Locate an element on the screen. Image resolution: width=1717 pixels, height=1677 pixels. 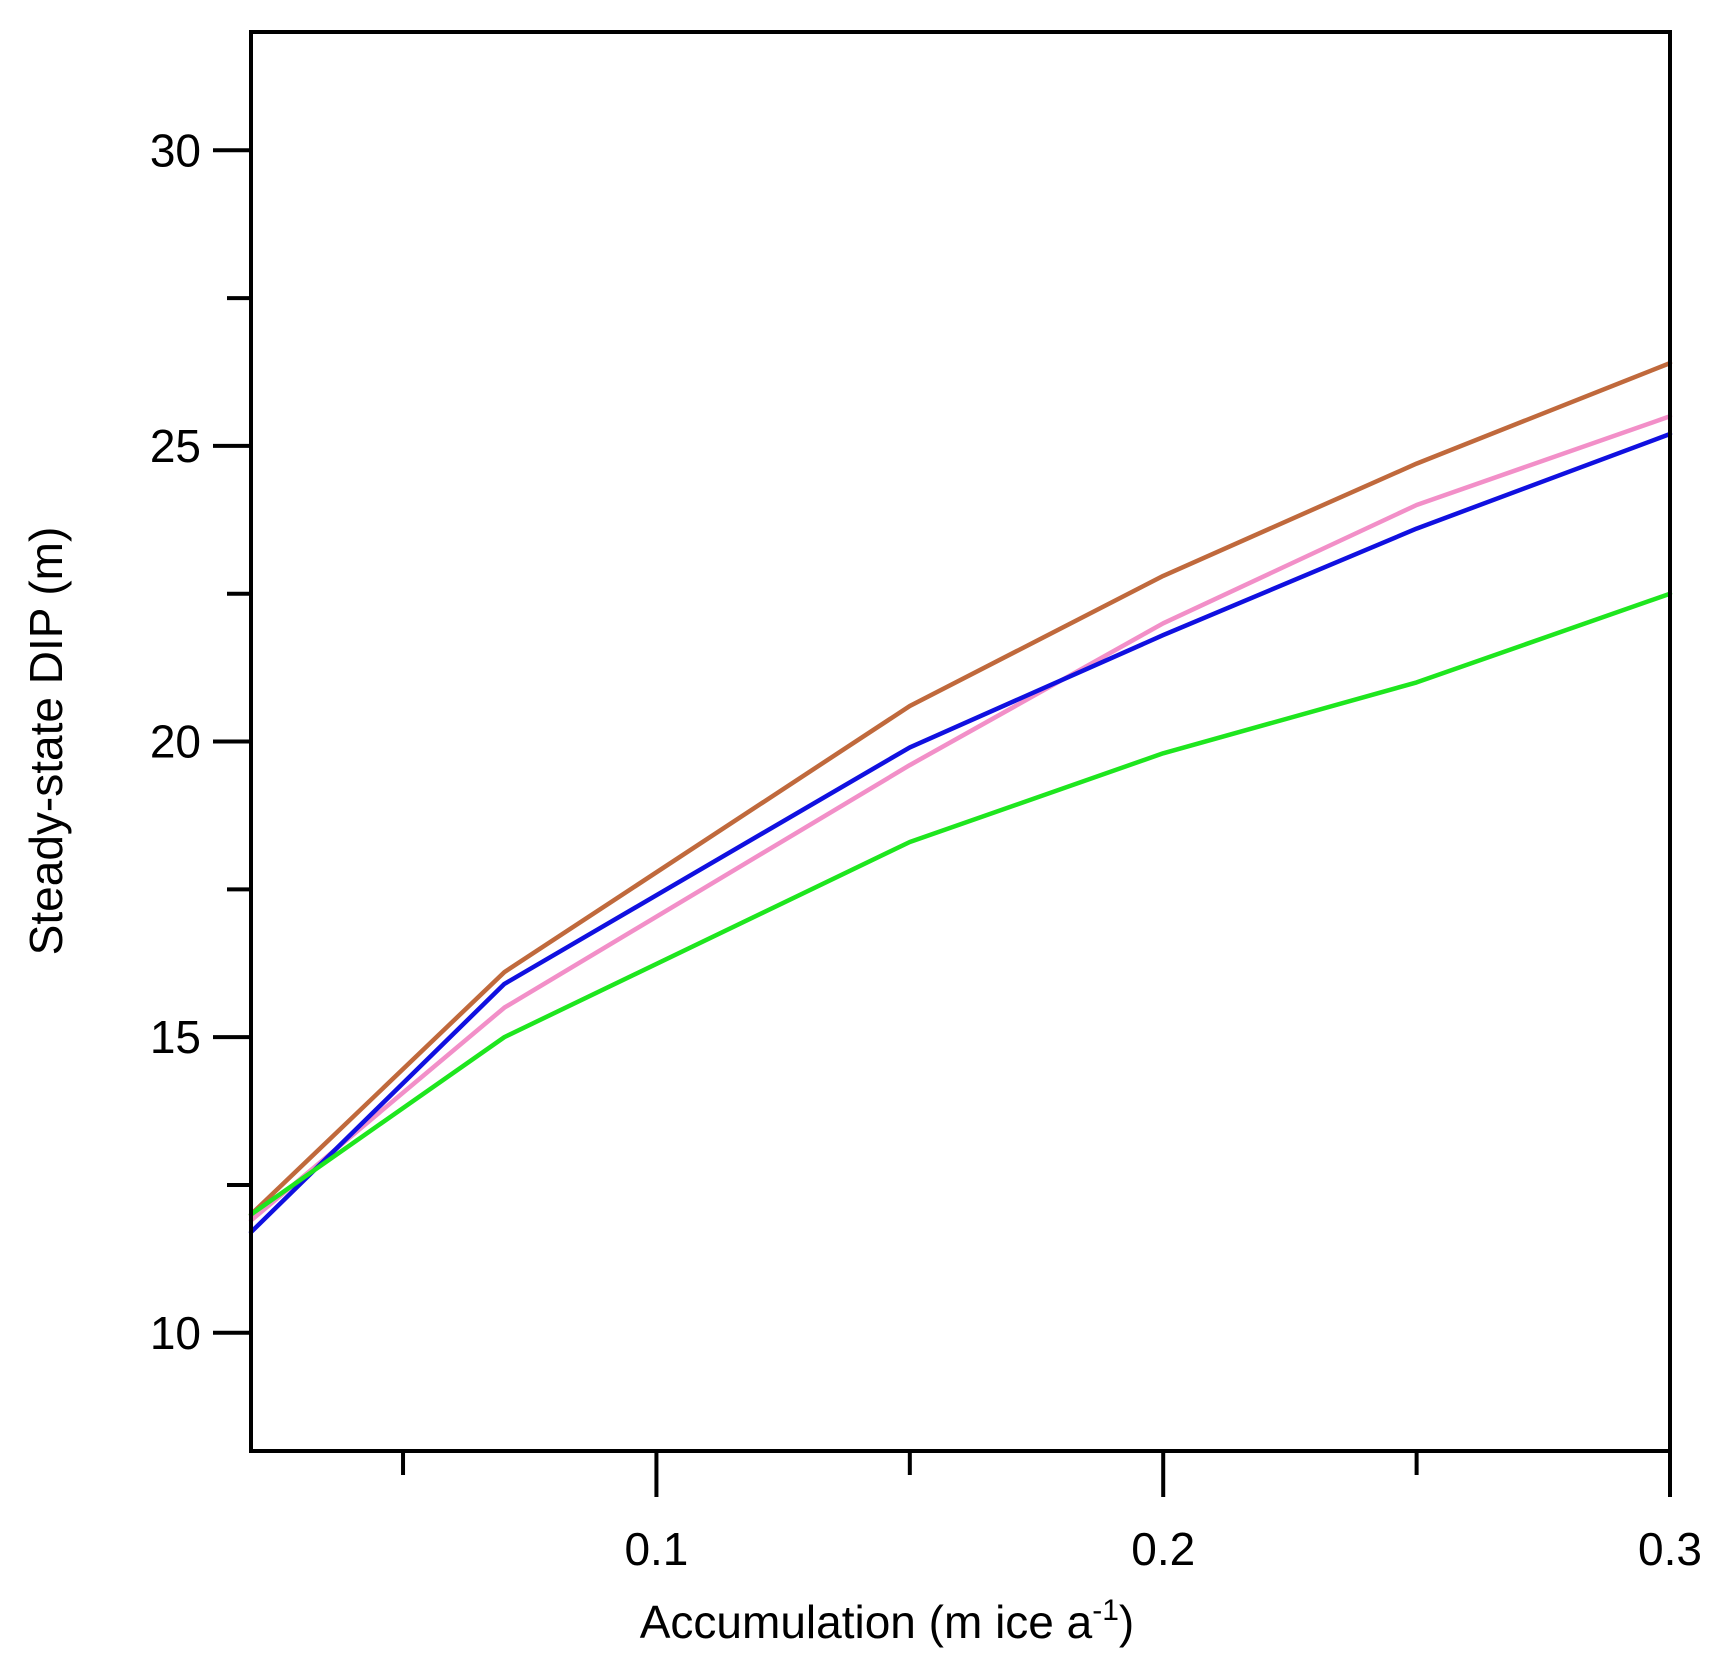
y-tick-label: 15 is located at coordinates (175, 1037).